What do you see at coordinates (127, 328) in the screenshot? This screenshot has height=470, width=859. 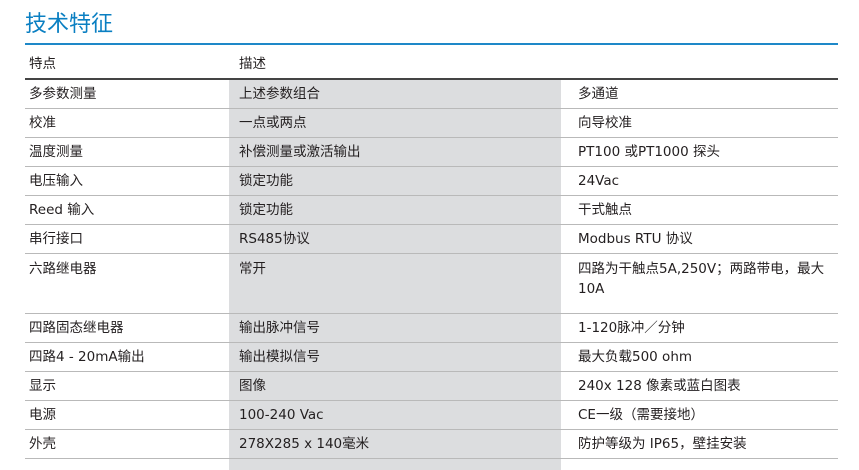 I see `feature-cell: 四路固态继电器` at bounding box center [127, 328].